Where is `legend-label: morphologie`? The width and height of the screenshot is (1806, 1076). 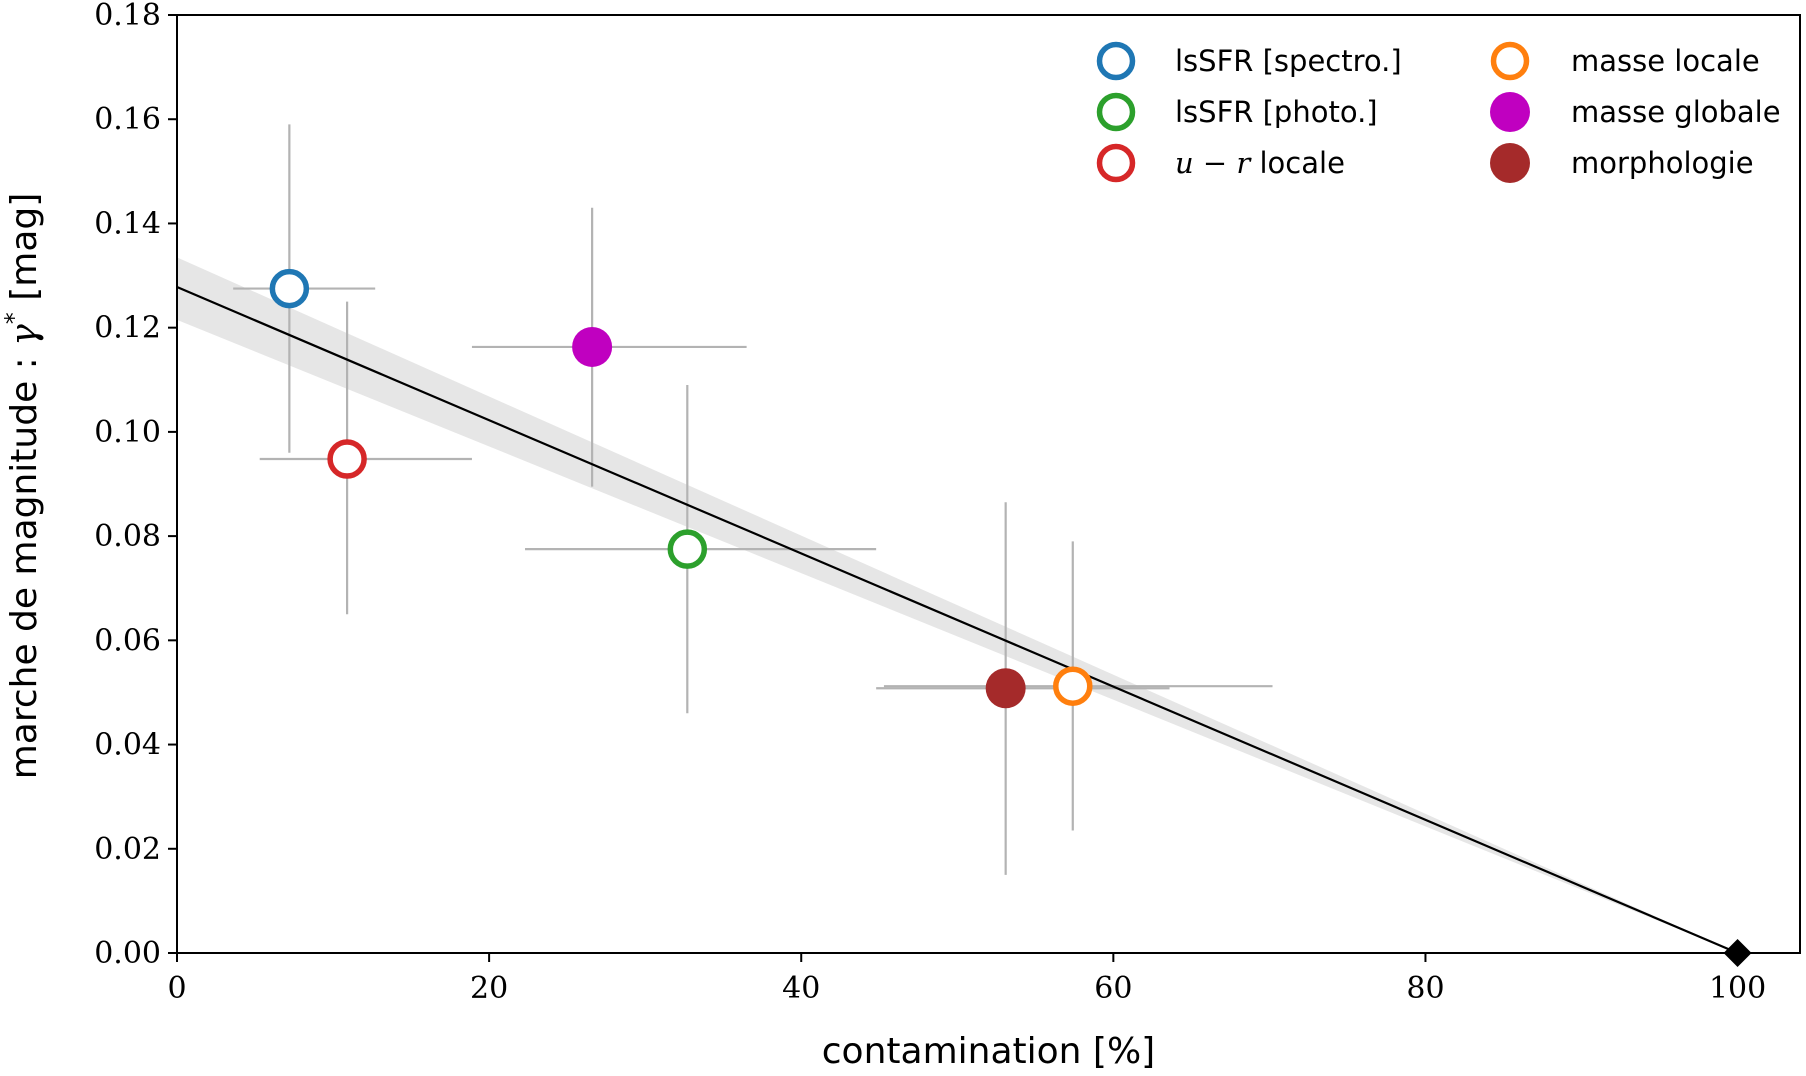 legend-label: morphologie is located at coordinates (1662, 163).